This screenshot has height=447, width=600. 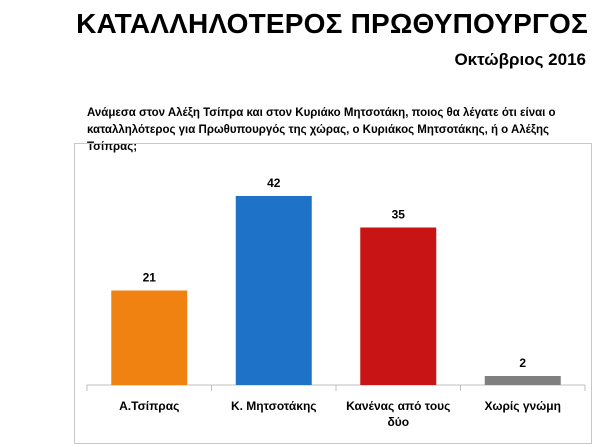 What do you see at coordinates (332, 23) in the screenshot?
I see `page-title: ΚΑΤΑΛΛΗΛΟΤΕΡΟΣ ΠΡΩΘΥΠΟΥΡΓΟΣ` at bounding box center [332, 23].